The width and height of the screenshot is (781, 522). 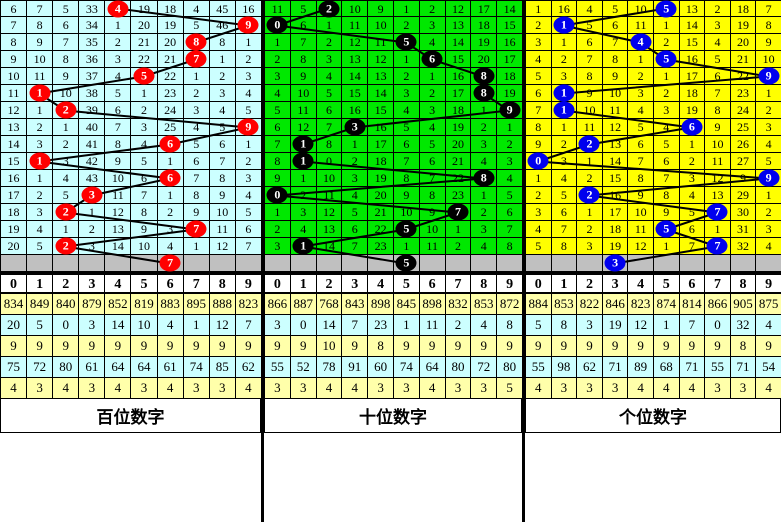 I want to click on number-ball: 9, so click(x=769, y=178).